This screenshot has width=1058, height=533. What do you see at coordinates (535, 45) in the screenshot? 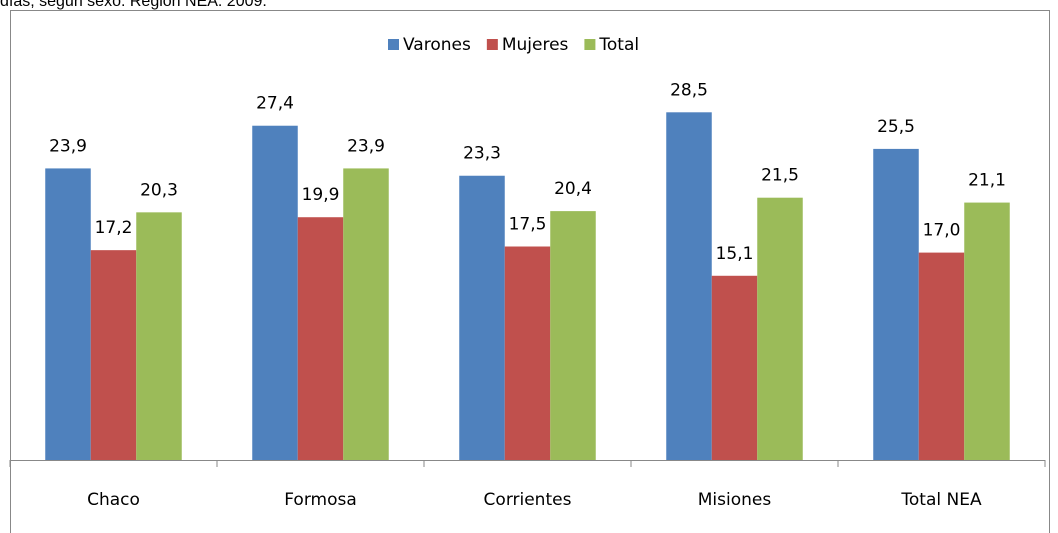
I see `legend-label: Mujeres` at bounding box center [535, 45].